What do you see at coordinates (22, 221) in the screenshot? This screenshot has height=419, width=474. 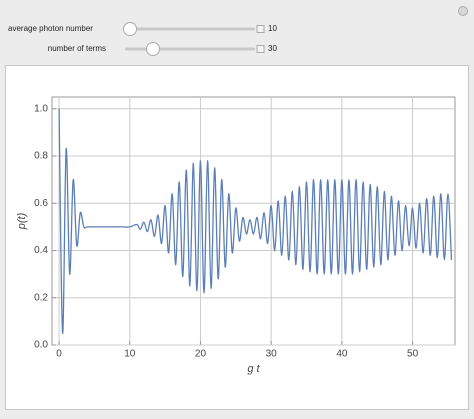 I see `y-axis-label: p(t)` at bounding box center [22, 221].